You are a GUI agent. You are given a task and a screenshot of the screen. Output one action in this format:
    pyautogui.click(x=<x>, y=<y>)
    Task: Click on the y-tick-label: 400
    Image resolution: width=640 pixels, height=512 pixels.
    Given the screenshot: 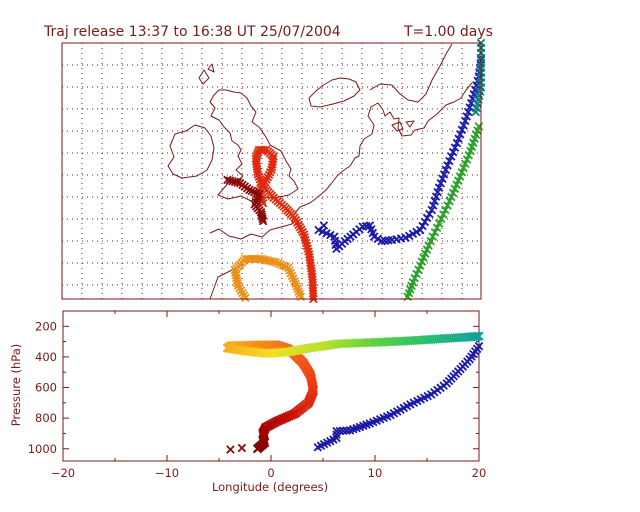 What is the action you would take?
    pyautogui.click(x=46, y=357)
    